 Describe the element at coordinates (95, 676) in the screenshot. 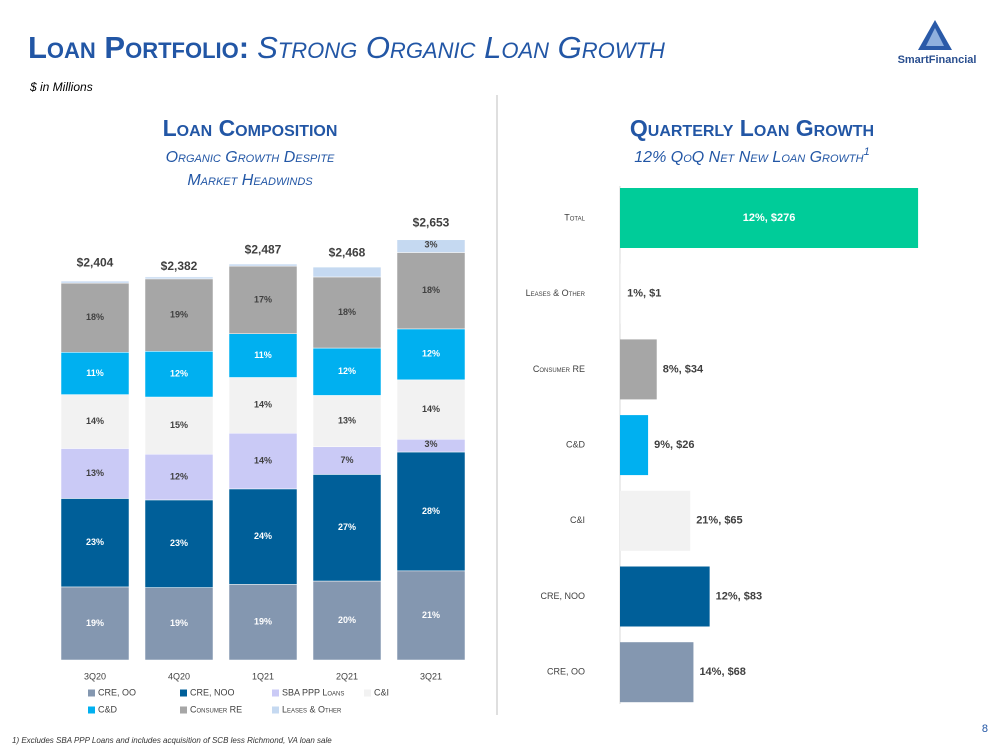

I see `x-tick-label: 3Q20` at that location.